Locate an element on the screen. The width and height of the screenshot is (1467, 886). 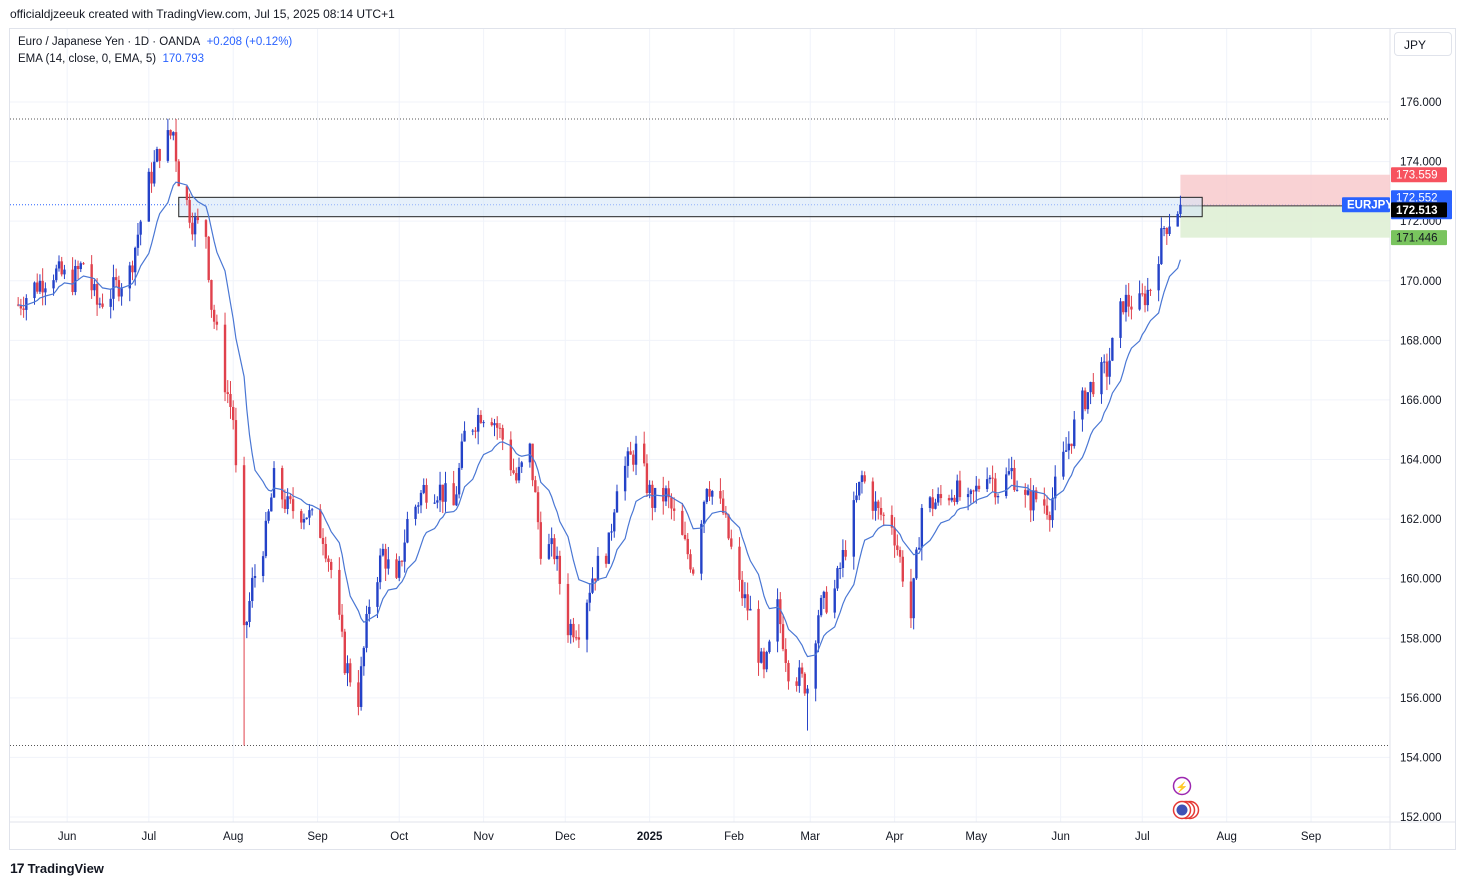
y-tick-label: 176.000 is located at coordinates (1421, 103).